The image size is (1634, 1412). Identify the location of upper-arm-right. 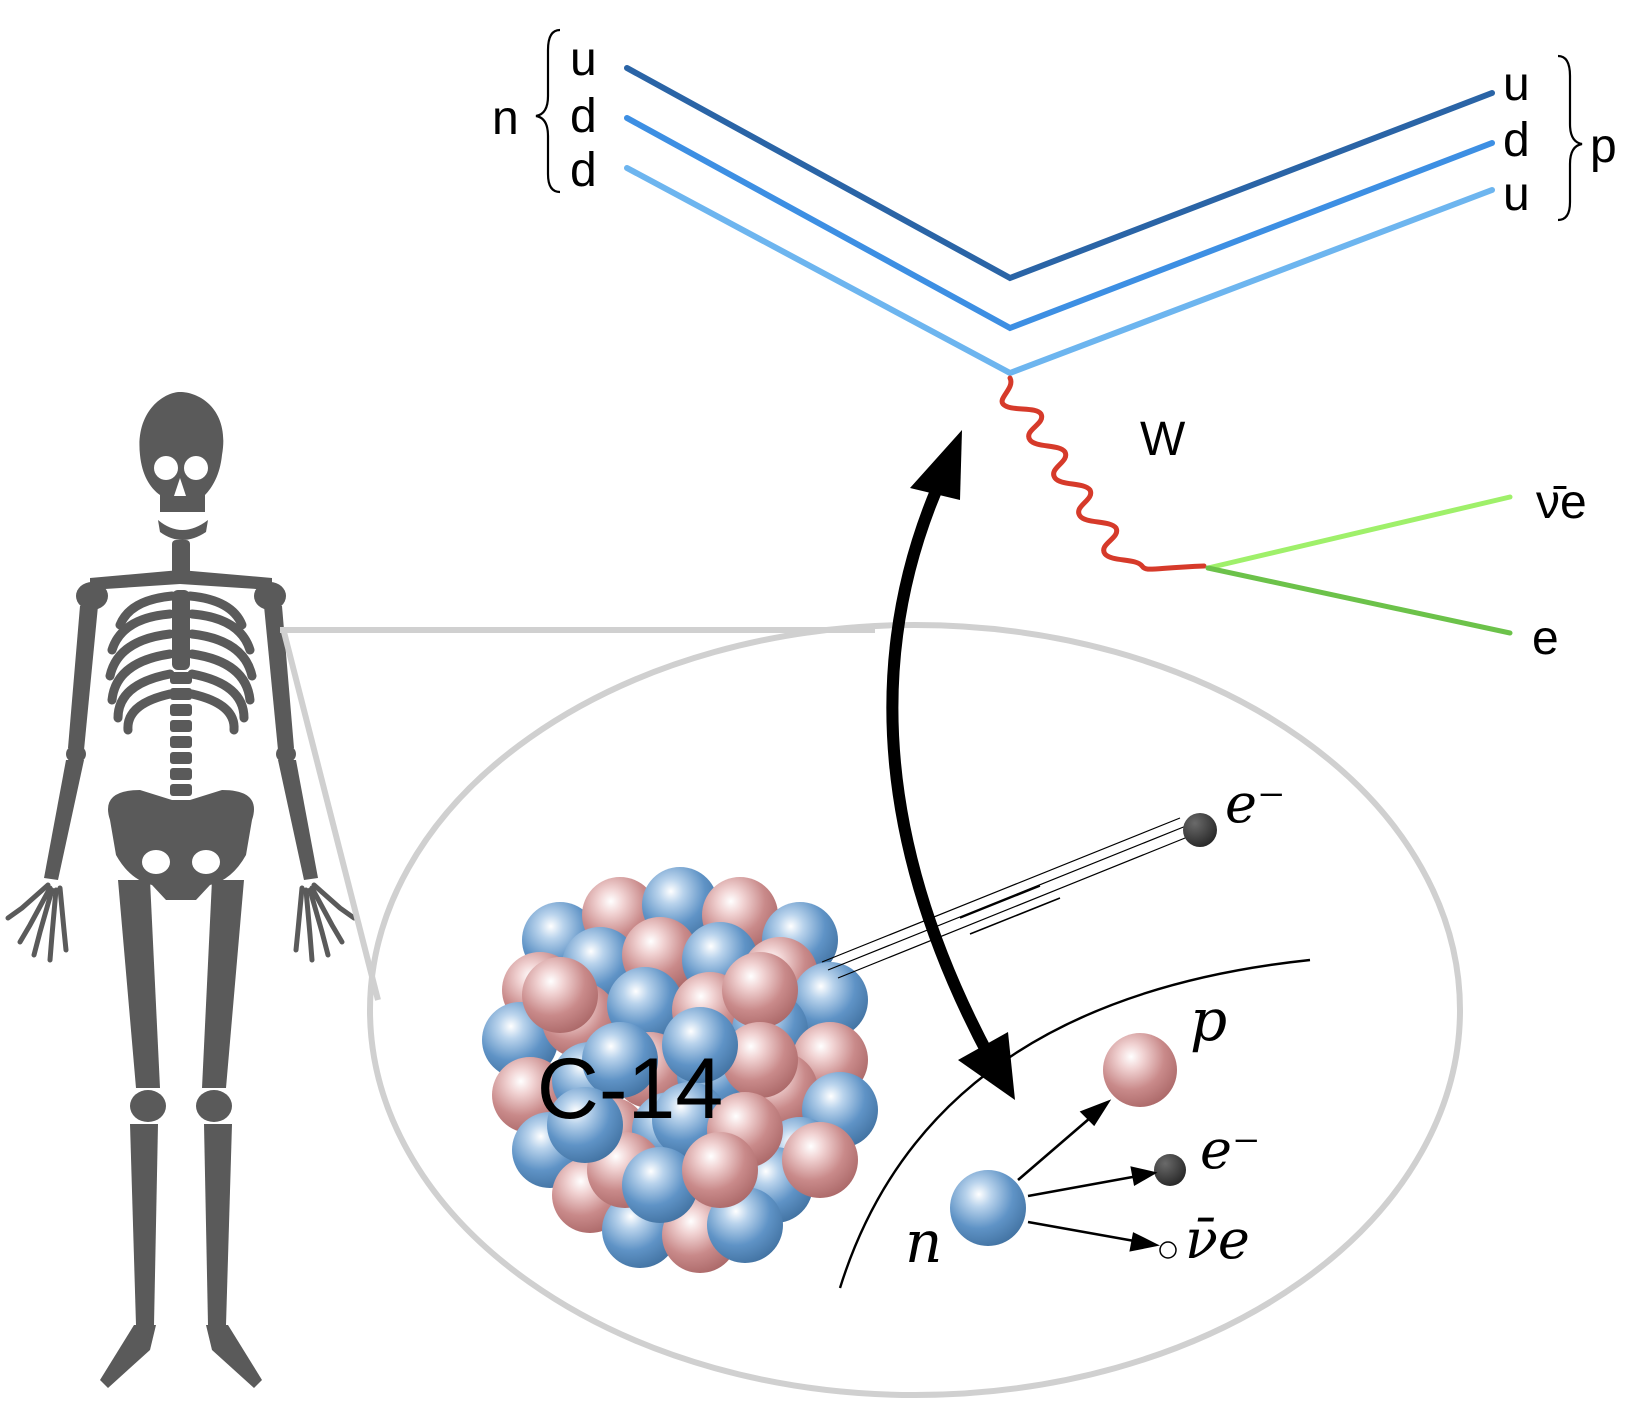
(279, 678).